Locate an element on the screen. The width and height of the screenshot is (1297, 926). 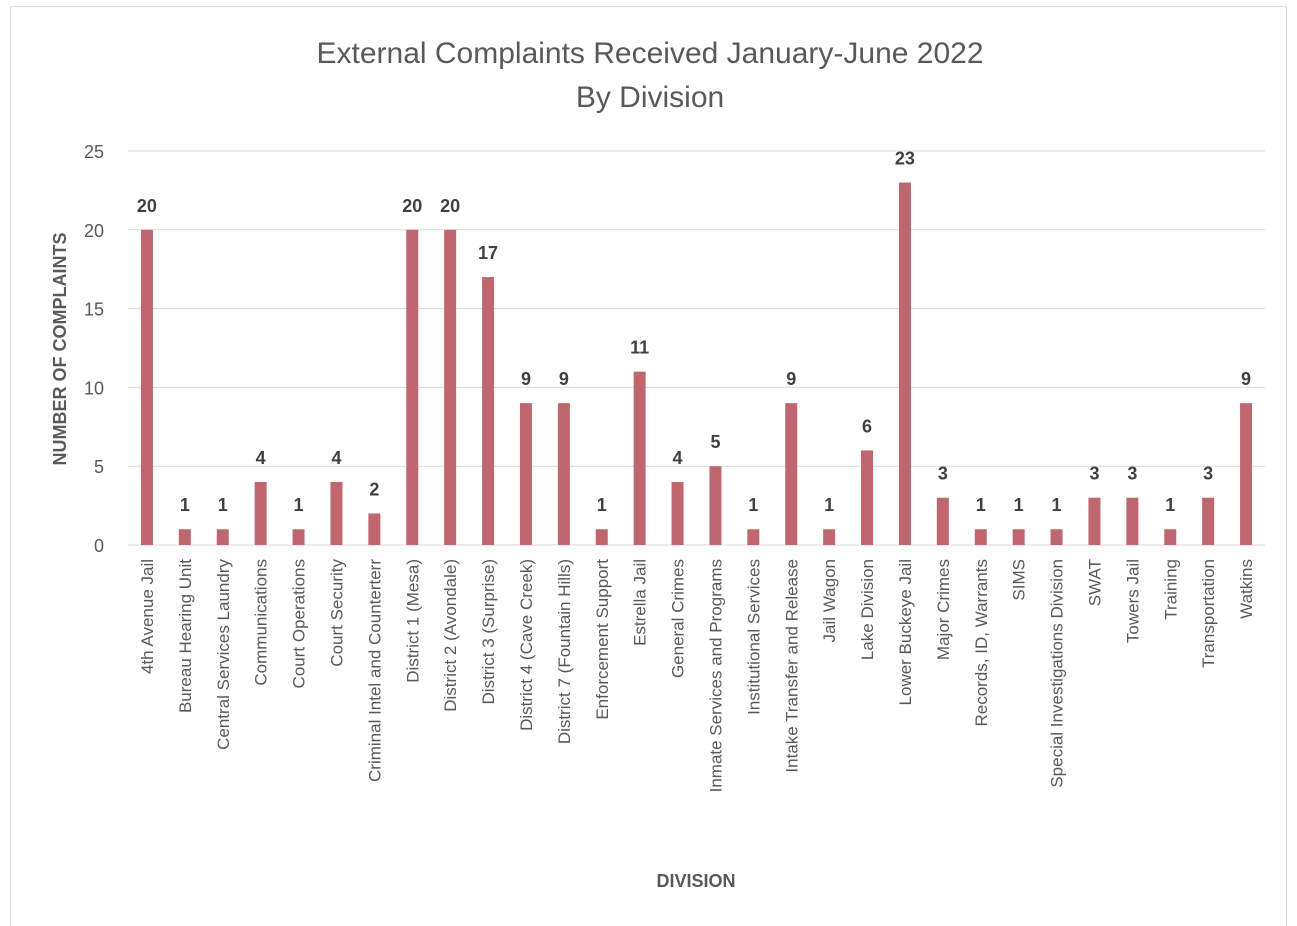
data-label: 17 is located at coordinates (488, 253).